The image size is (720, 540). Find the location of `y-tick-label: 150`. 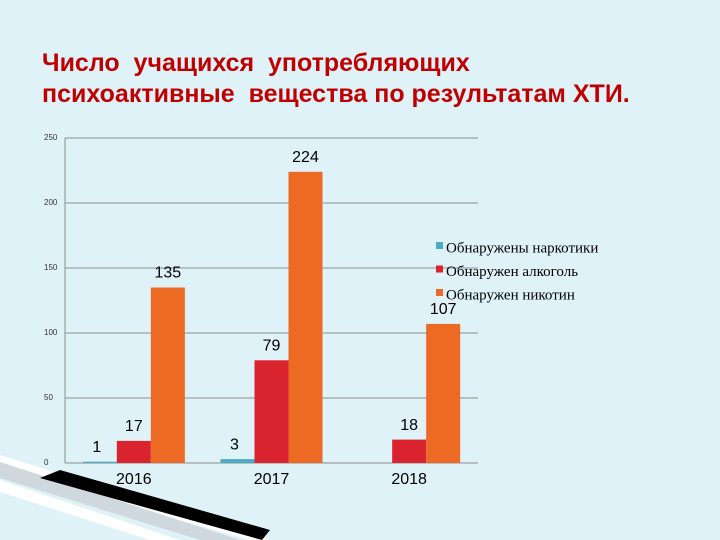

y-tick-label: 150 is located at coordinates (51, 267).